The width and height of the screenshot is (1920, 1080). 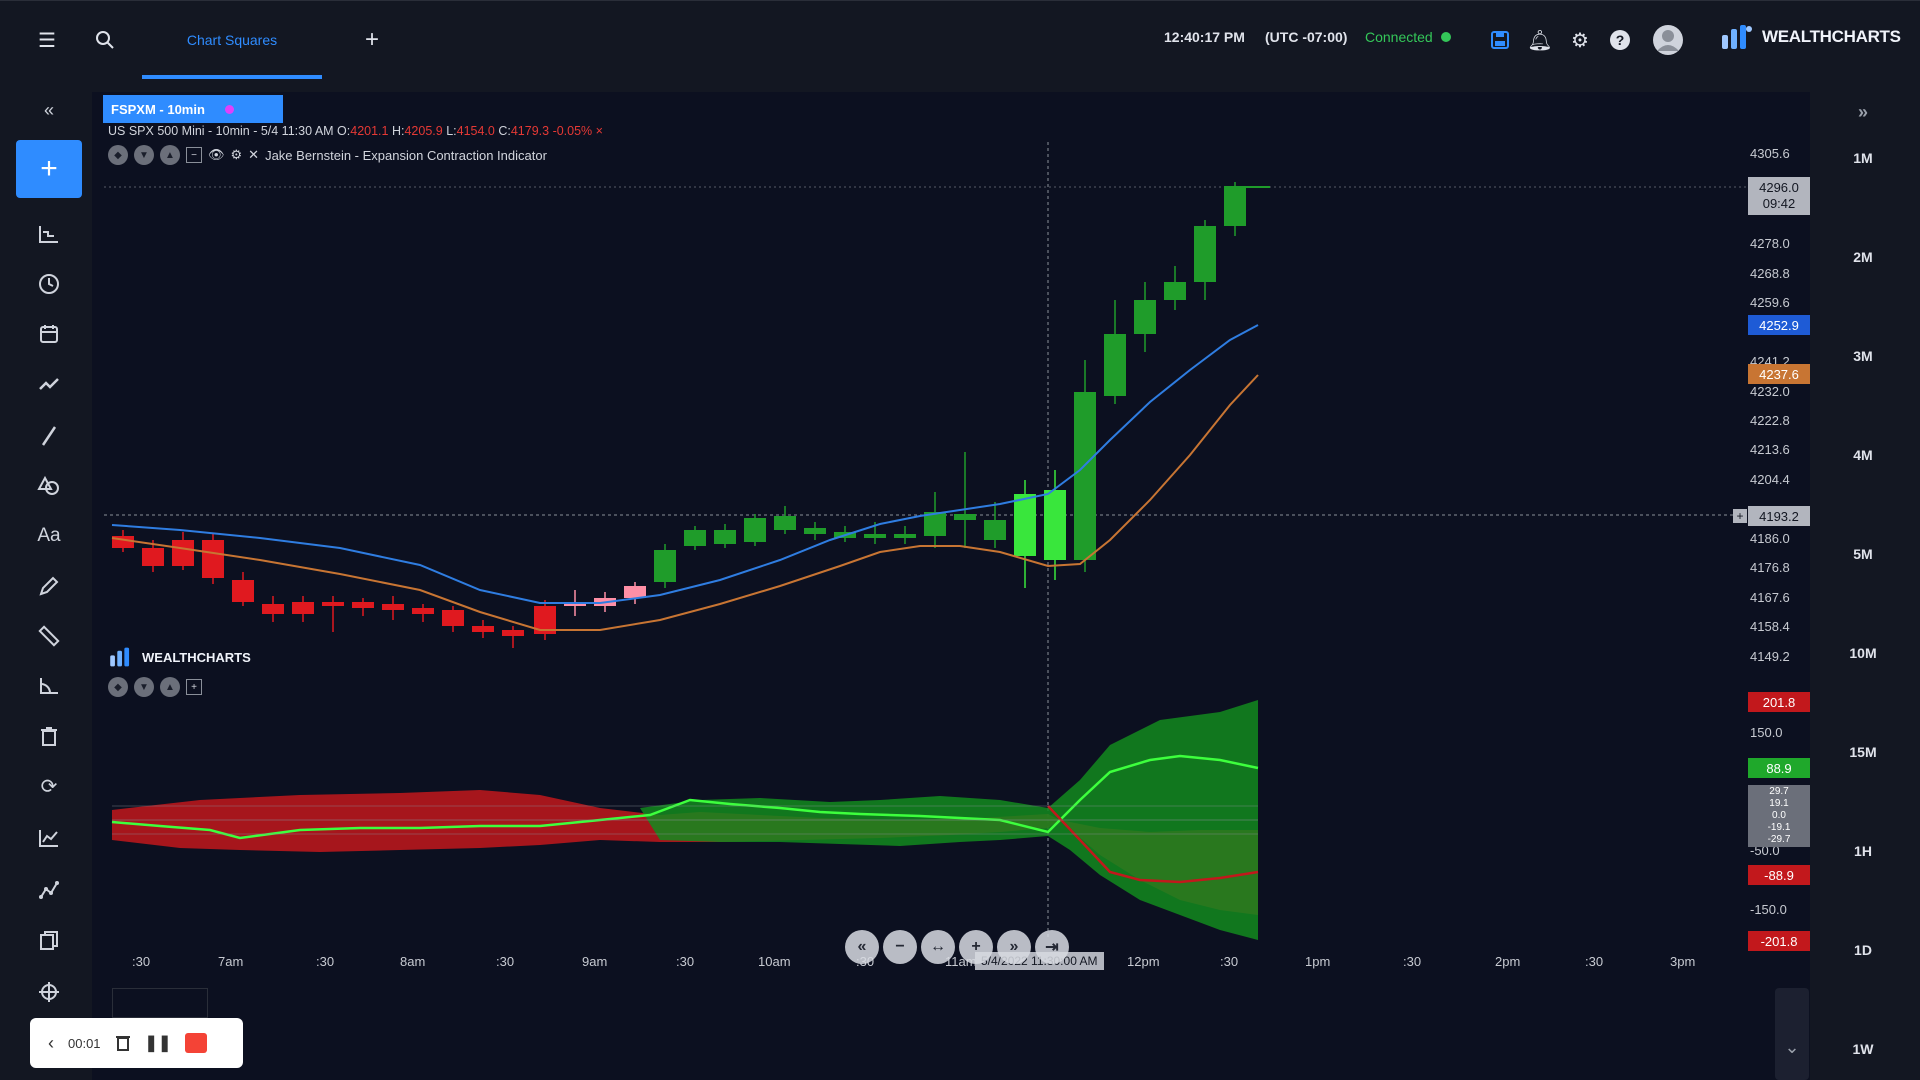 What do you see at coordinates (231, 961) in the screenshot?
I see `time-axis-label: 7am` at bounding box center [231, 961].